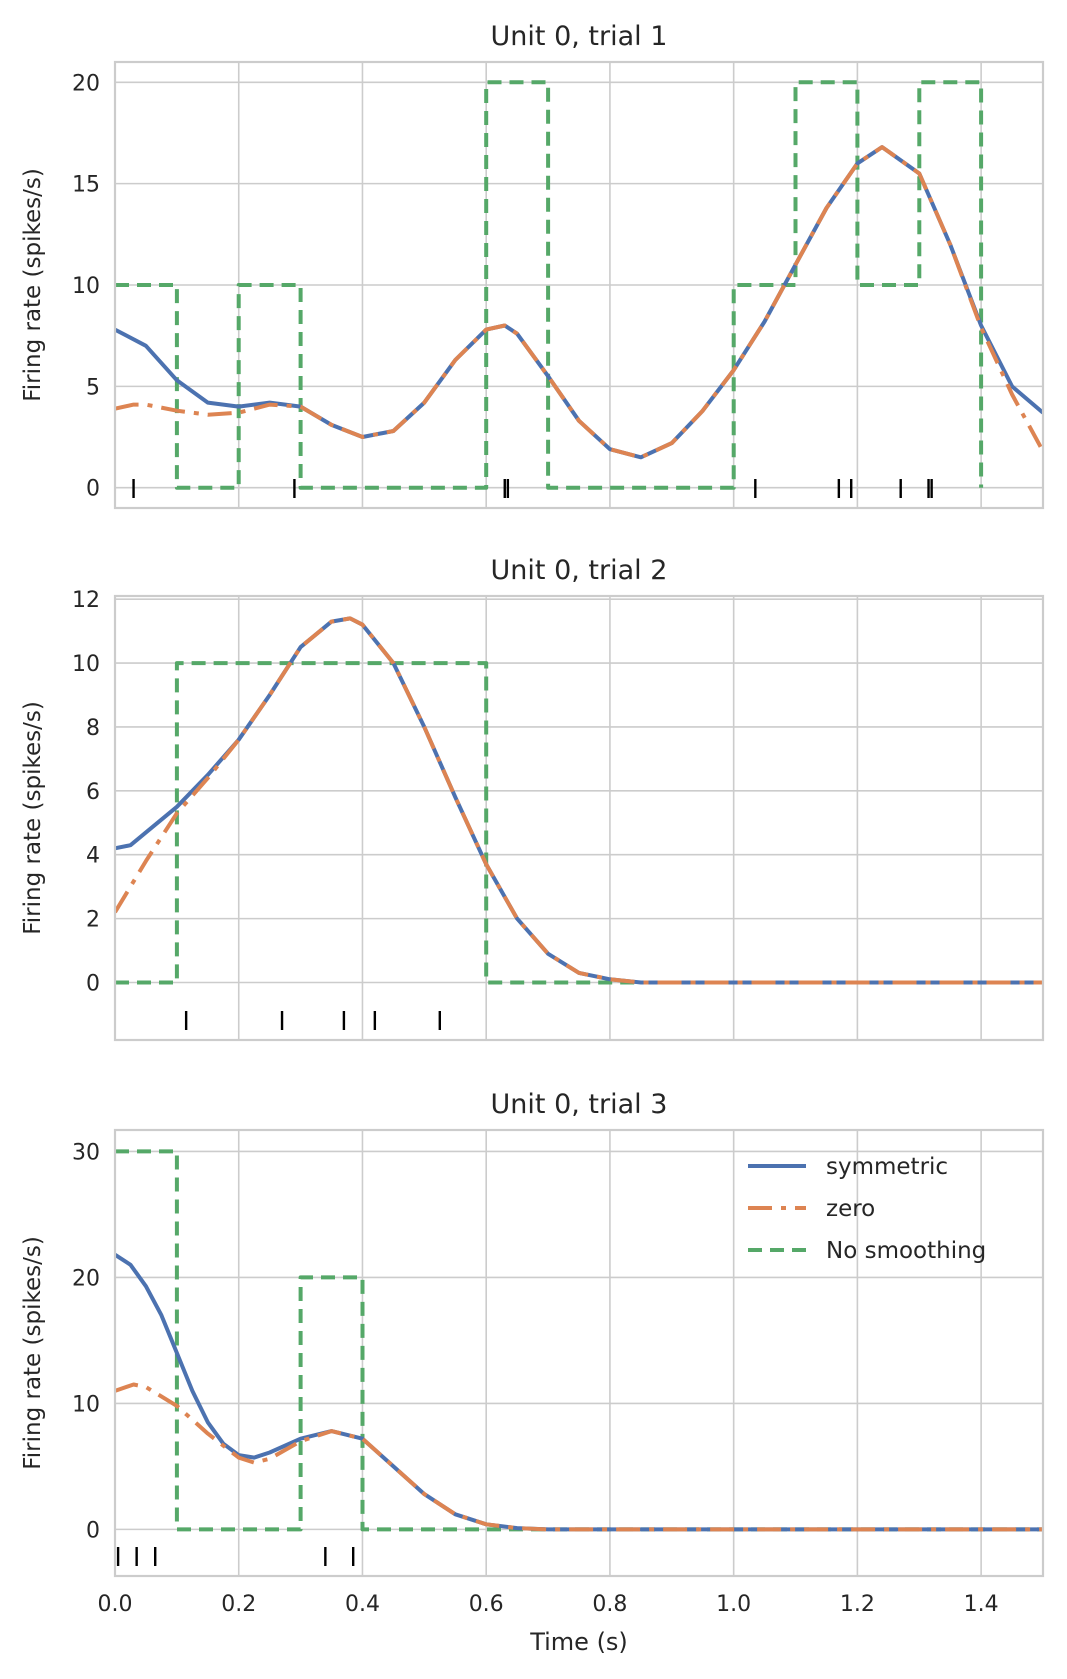 The image size is (1067, 1679). I want to click on y-tick-label: 8, so click(93, 728).